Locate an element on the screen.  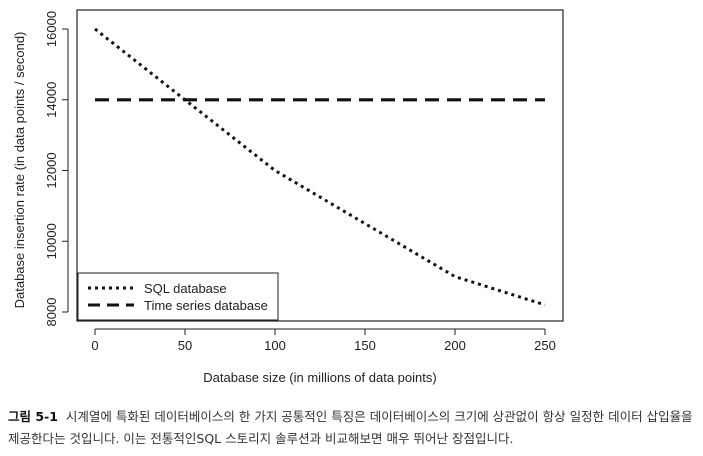
y-tick-label: 8000 is located at coordinates (51, 312).